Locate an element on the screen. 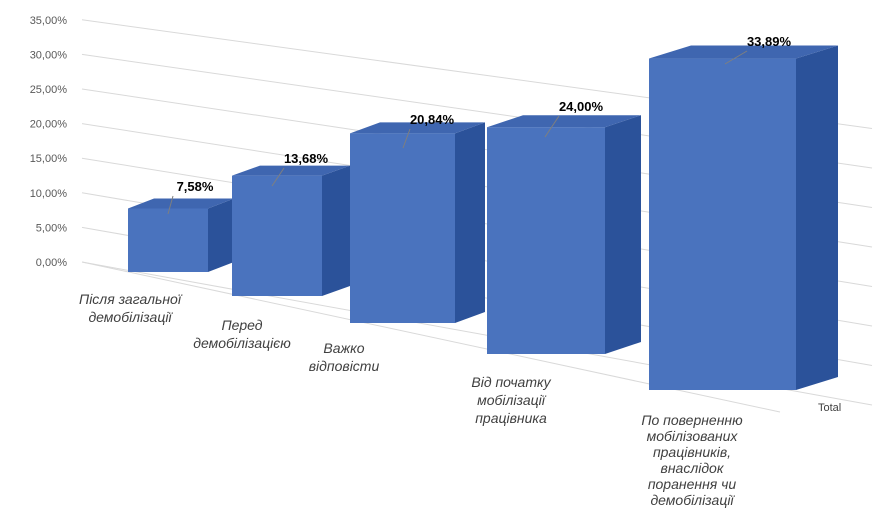 The height and width of the screenshot is (522, 885). category-label-line: Від початку is located at coordinates (511, 382).